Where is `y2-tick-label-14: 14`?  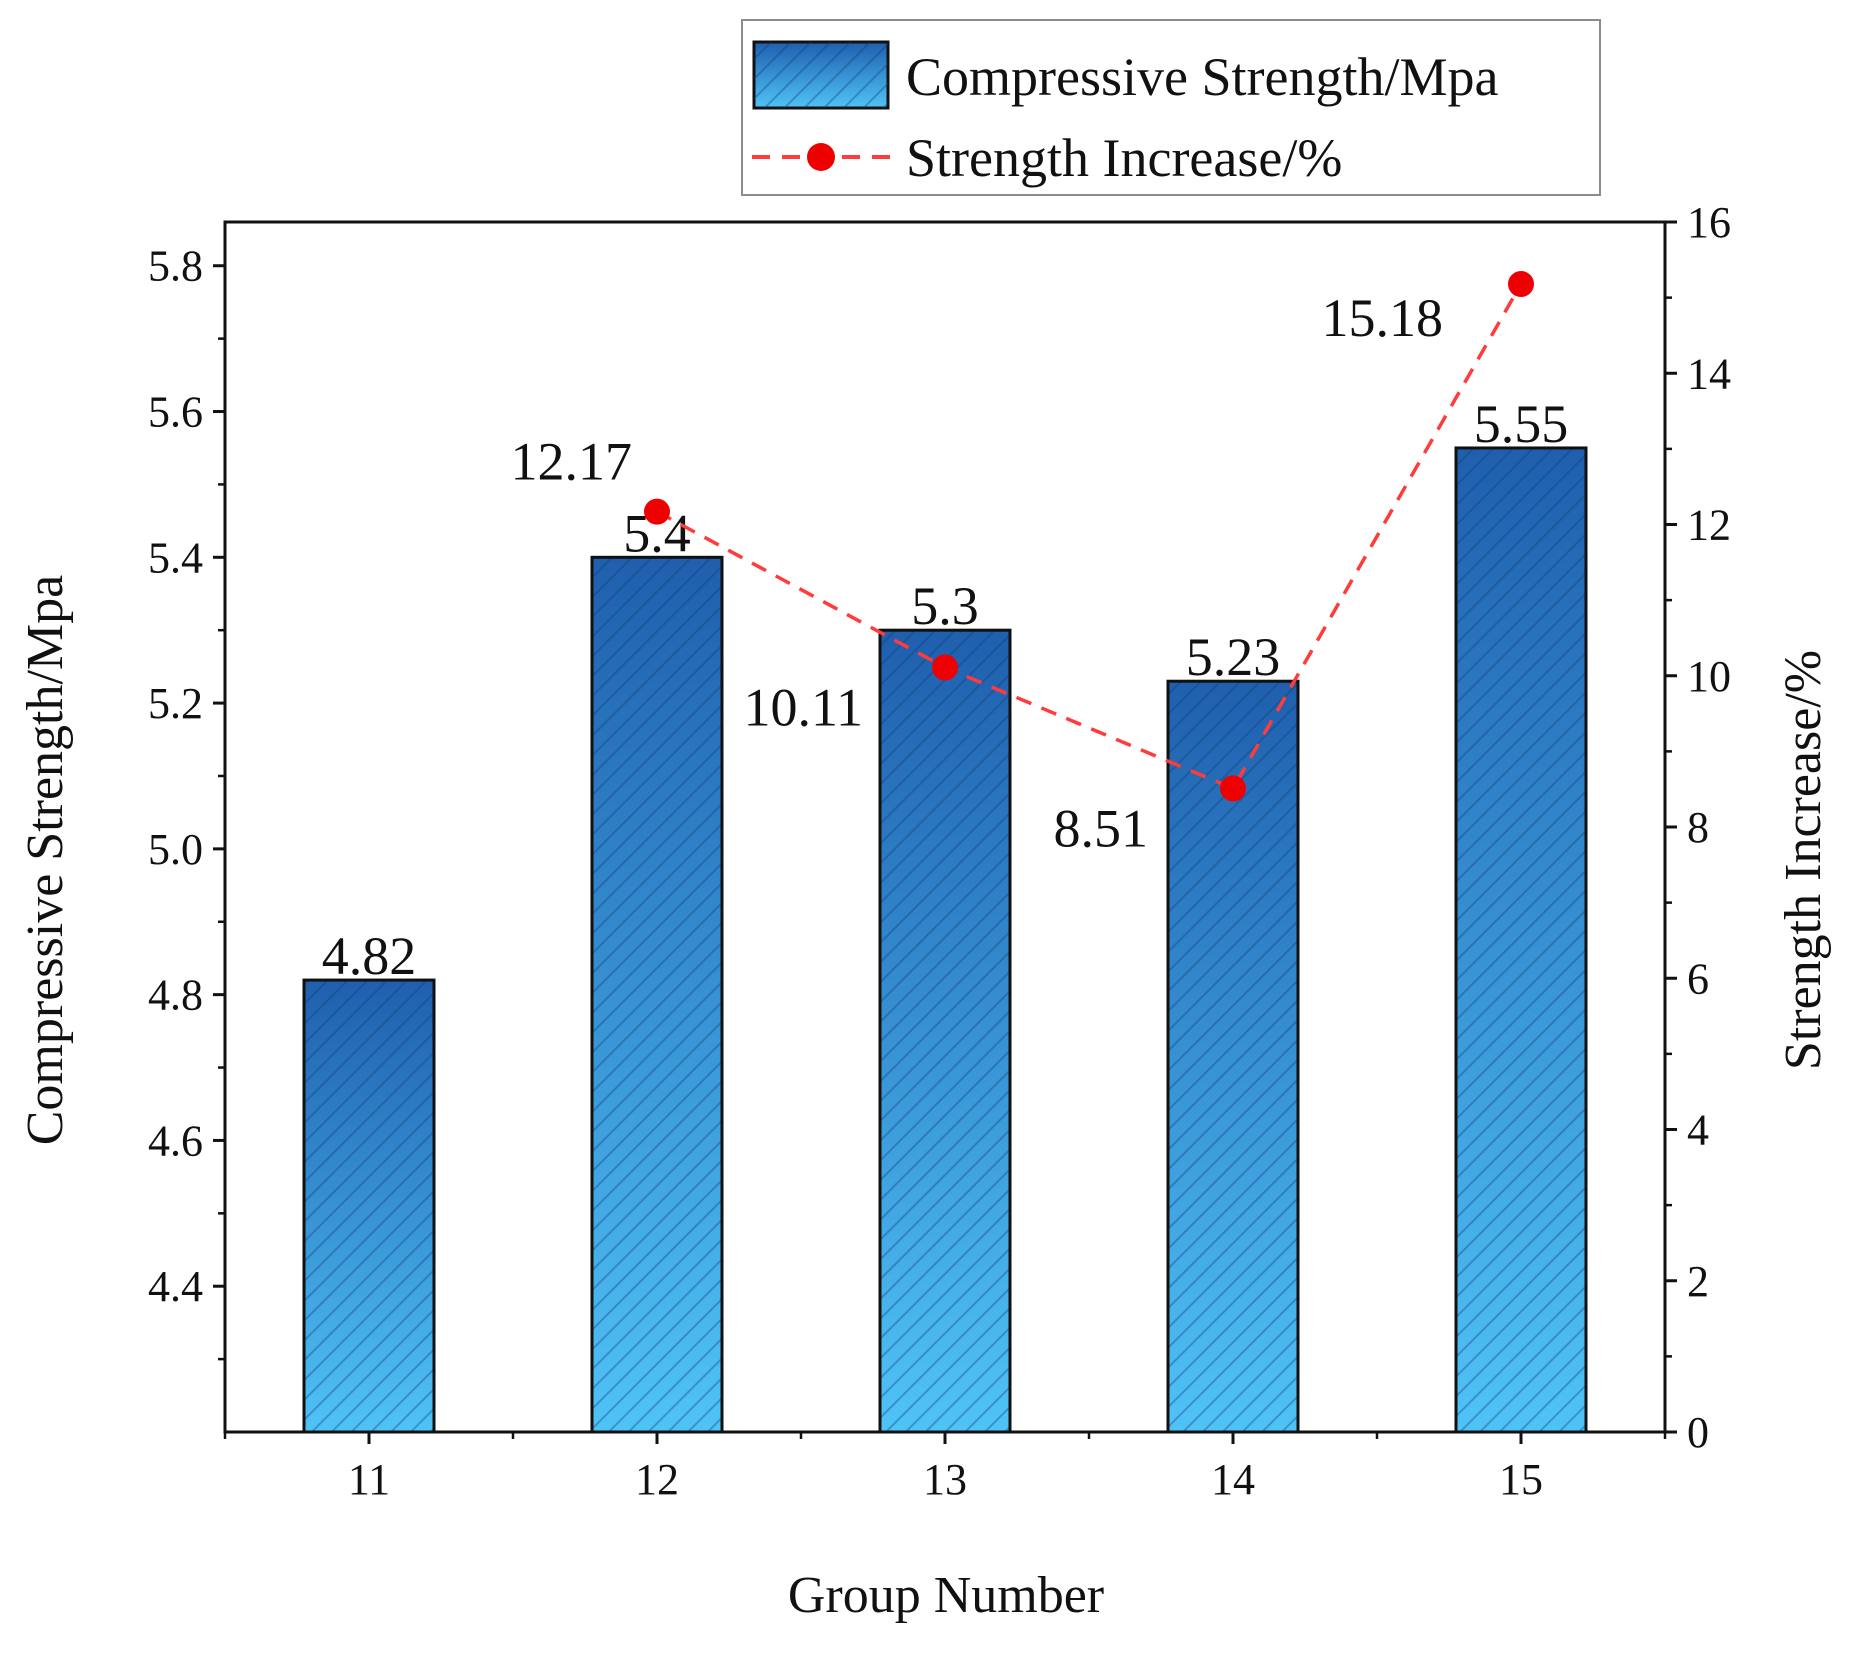 y2-tick-label-14: 14 is located at coordinates (1709, 373).